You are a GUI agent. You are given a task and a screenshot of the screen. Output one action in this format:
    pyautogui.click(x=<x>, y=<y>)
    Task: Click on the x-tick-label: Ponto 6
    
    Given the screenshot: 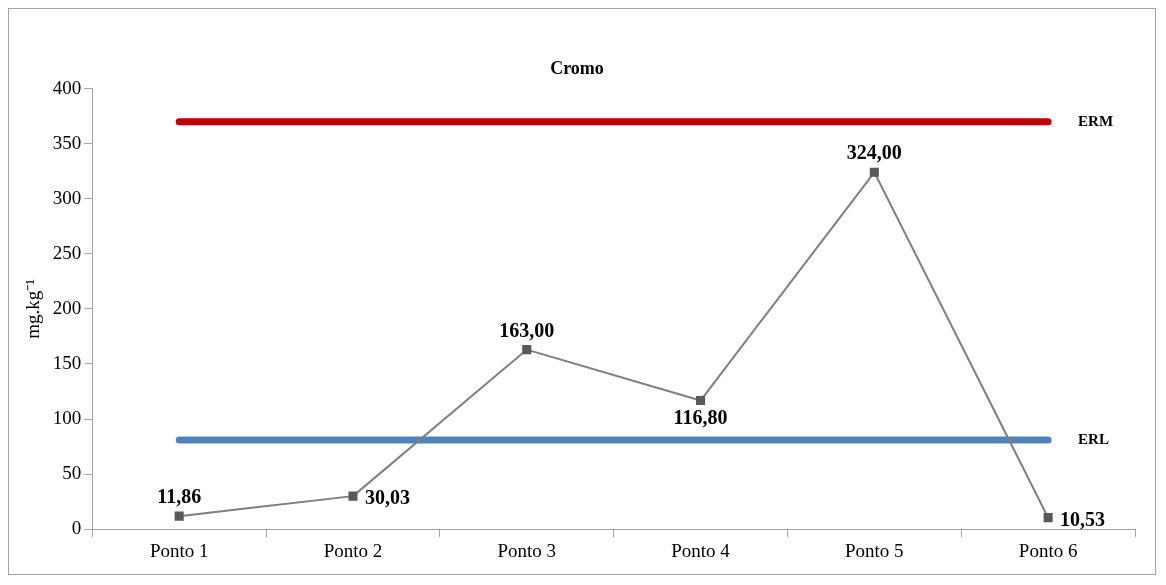 What is the action you would take?
    pyautogui.click(x=1048, y=550)
    